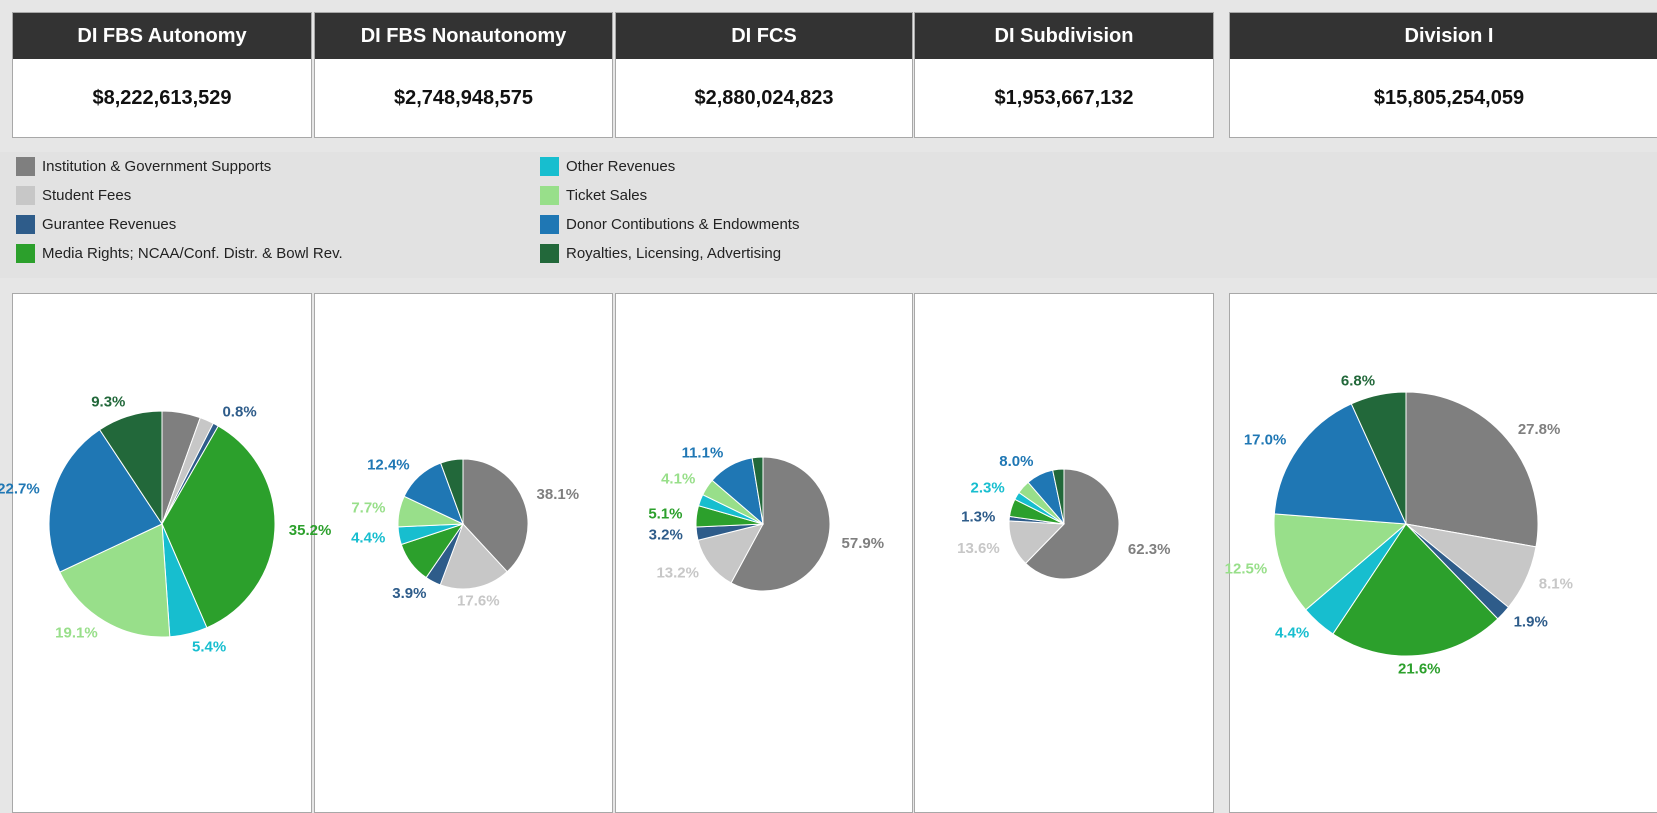  What do you see at coordinates (1531, 622) in the screenshot?
I see `slice-label: 1.9%` at bounding box center [1531, 622].